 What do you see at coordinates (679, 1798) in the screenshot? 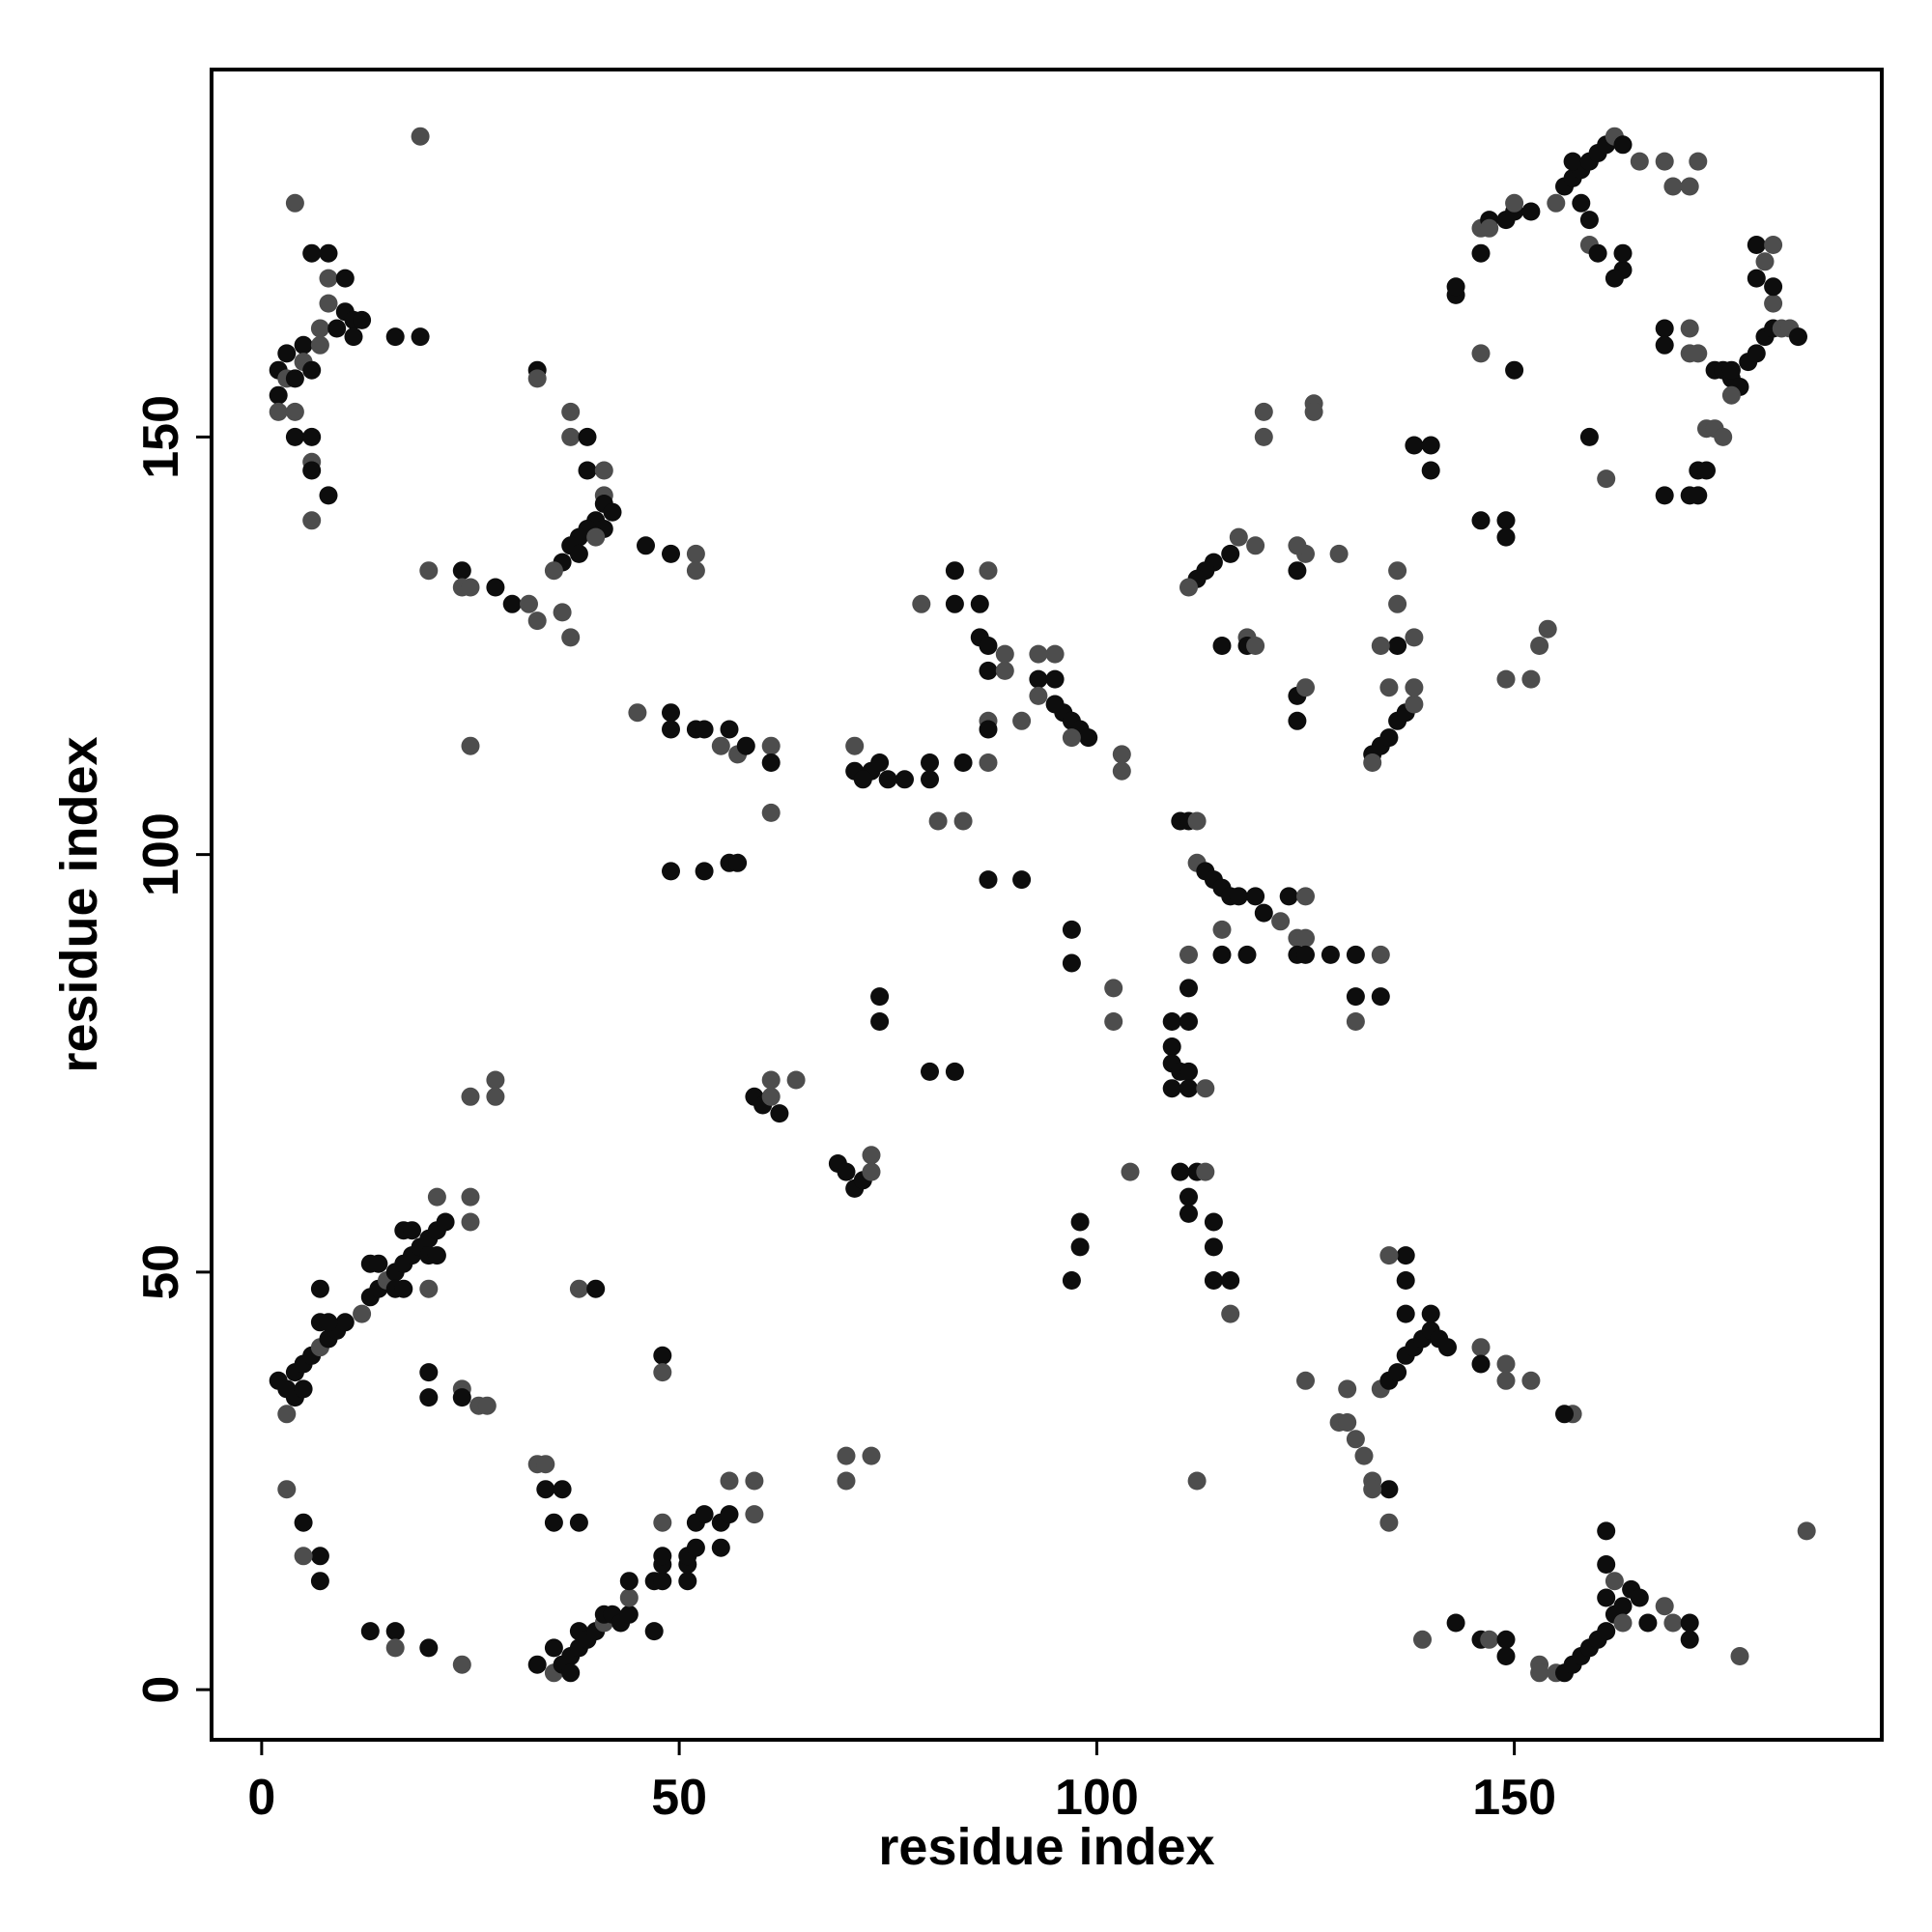
I see `x-tick-label: 50` at bounding box center [679, 1798].